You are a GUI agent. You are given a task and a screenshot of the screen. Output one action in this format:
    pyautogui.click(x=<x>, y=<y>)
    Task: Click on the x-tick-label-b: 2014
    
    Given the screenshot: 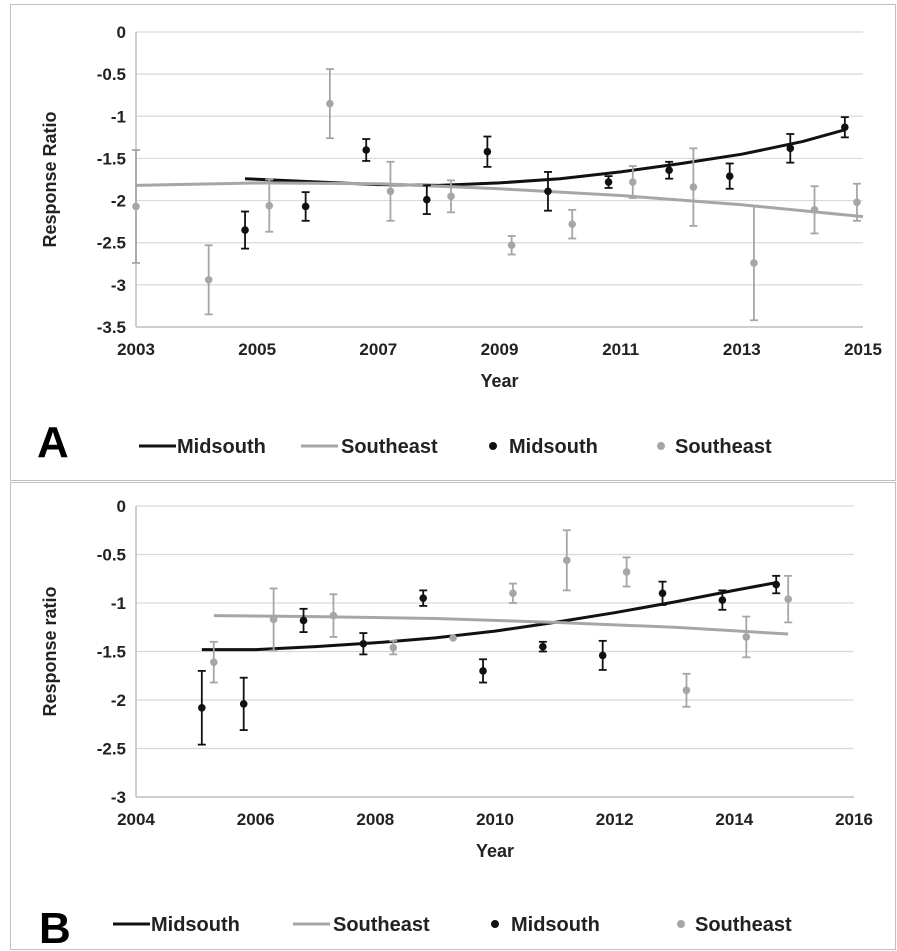 What is the action you would take?
    pyautogui.click(x=734, y=819)
    